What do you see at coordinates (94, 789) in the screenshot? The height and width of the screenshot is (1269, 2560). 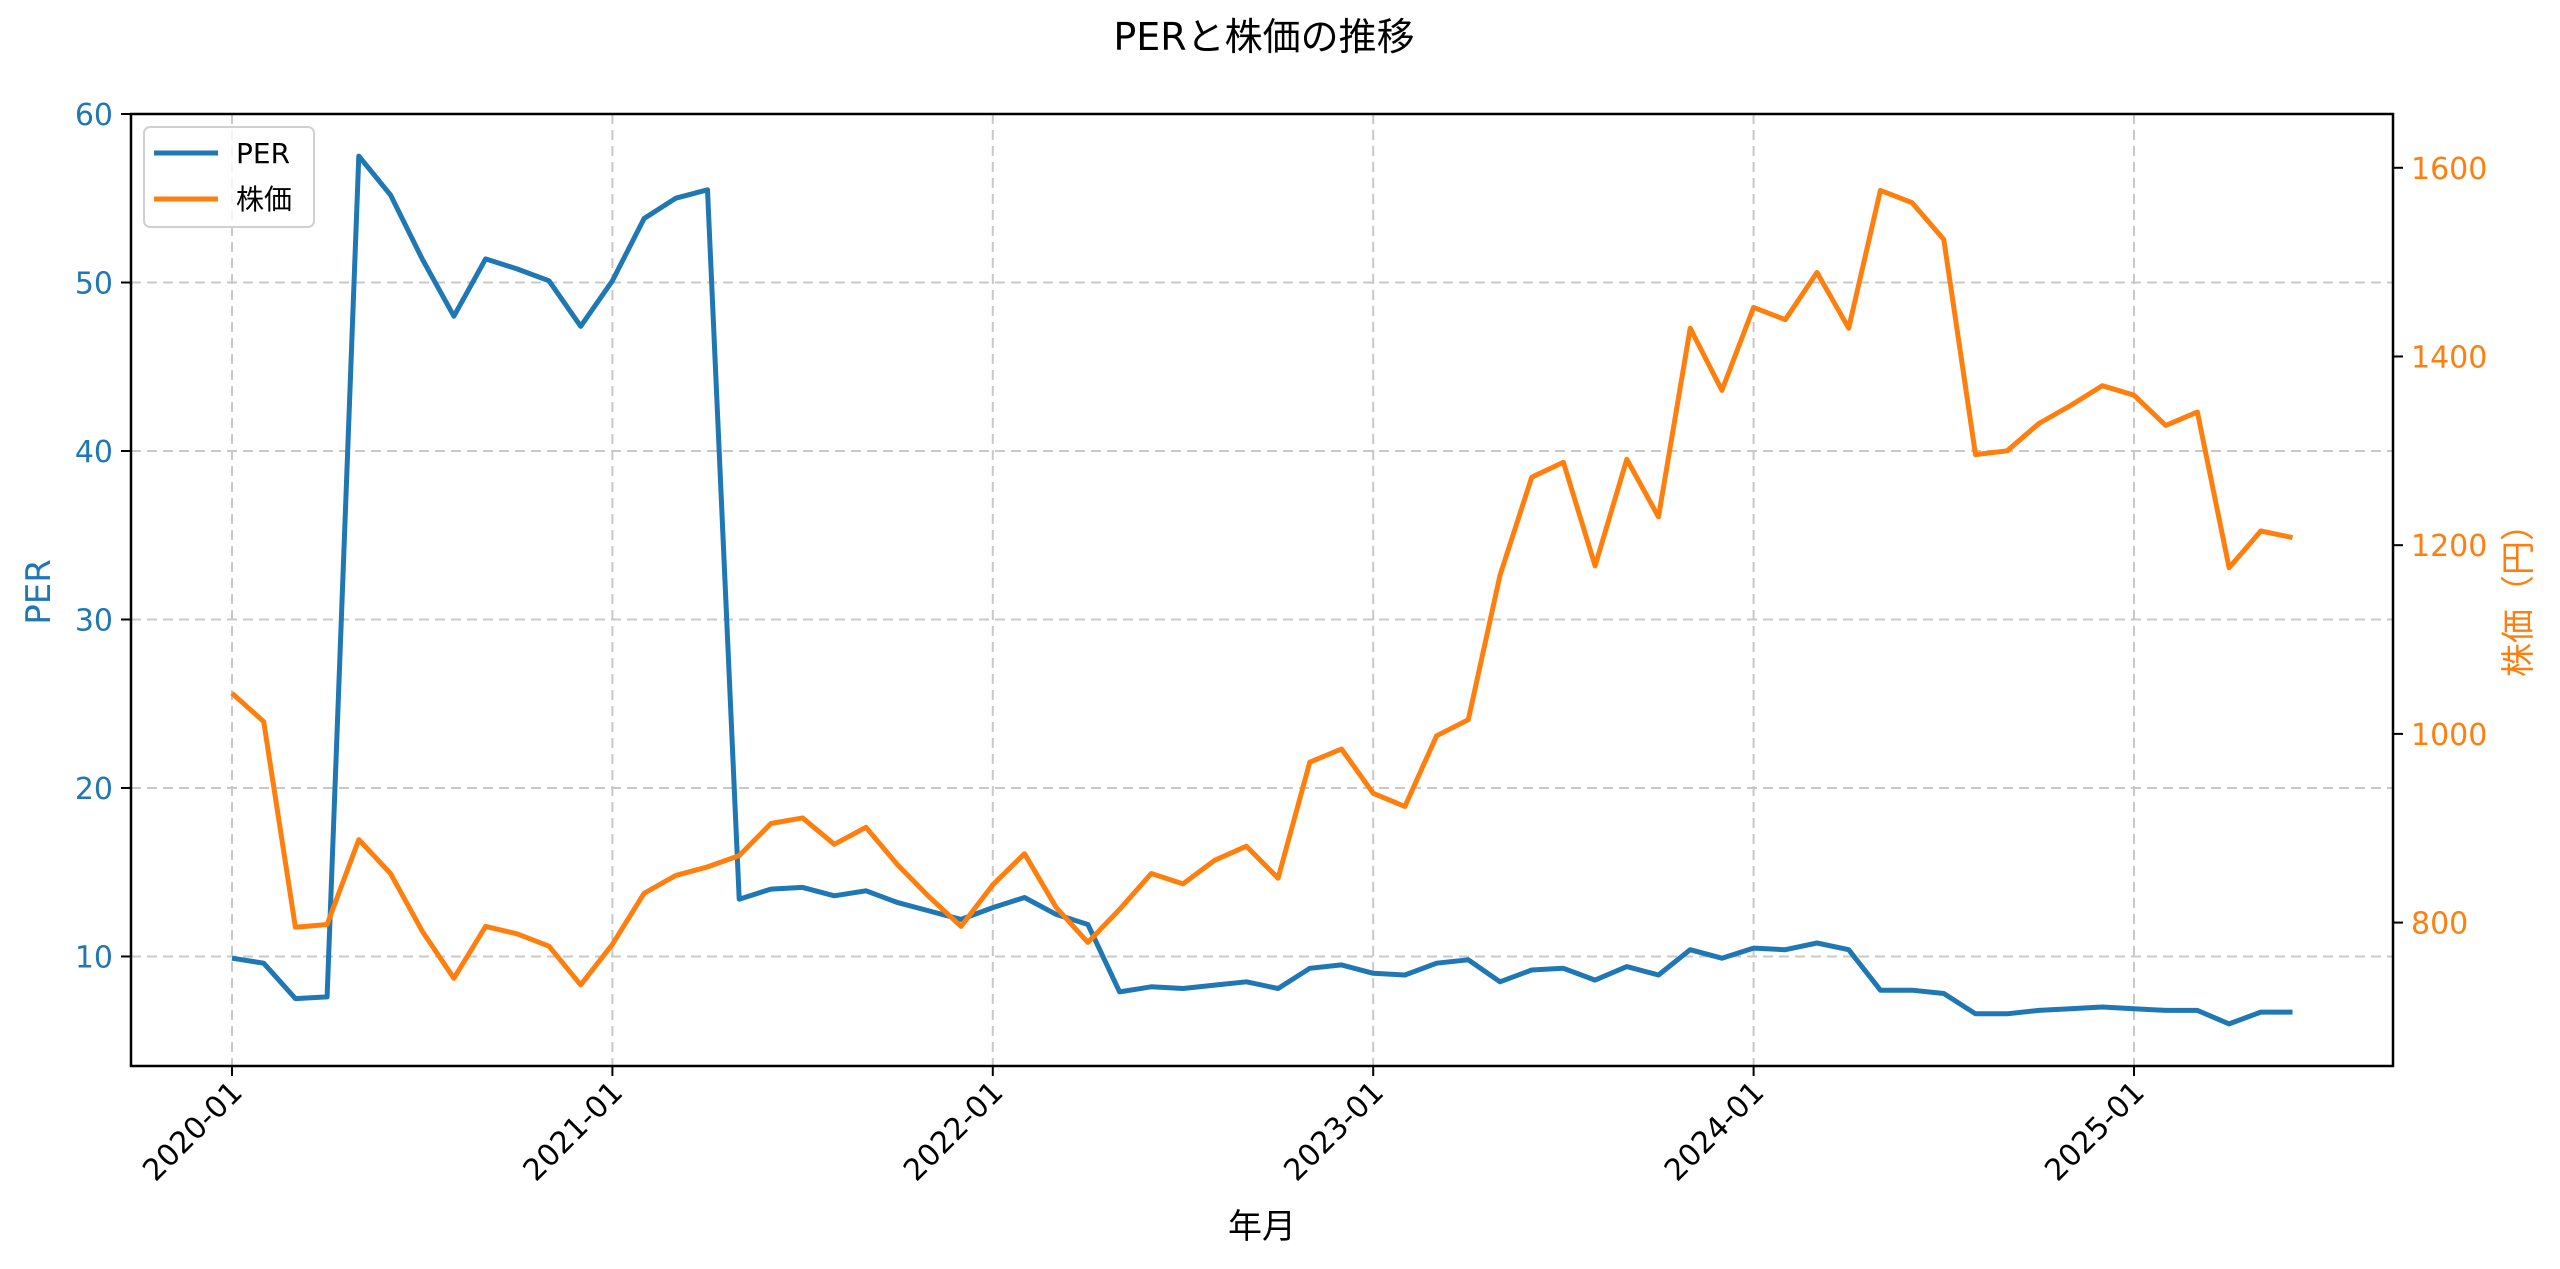 I see `left-tick-label: 20` at bounding box center [94, 789].